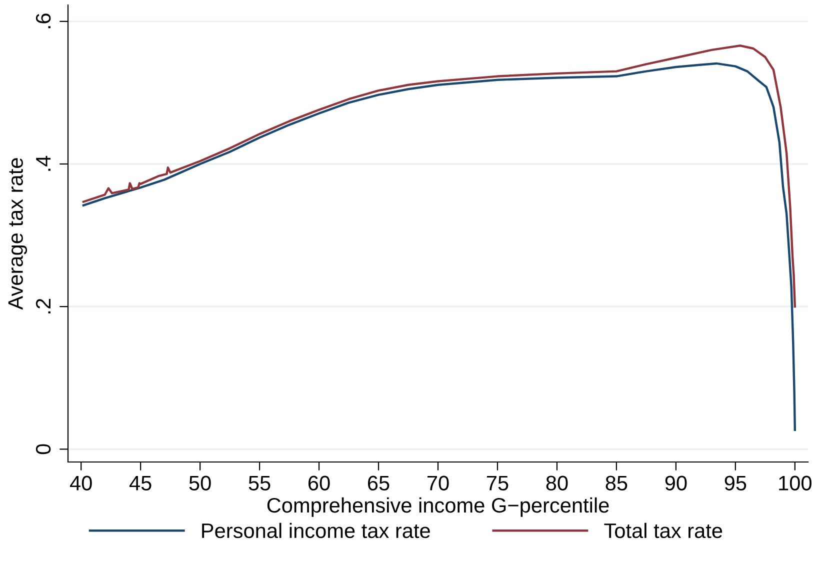  Describe the element at coordinates (795, 483) in the screenshot. I see `x-tick-label: 100` at that location.